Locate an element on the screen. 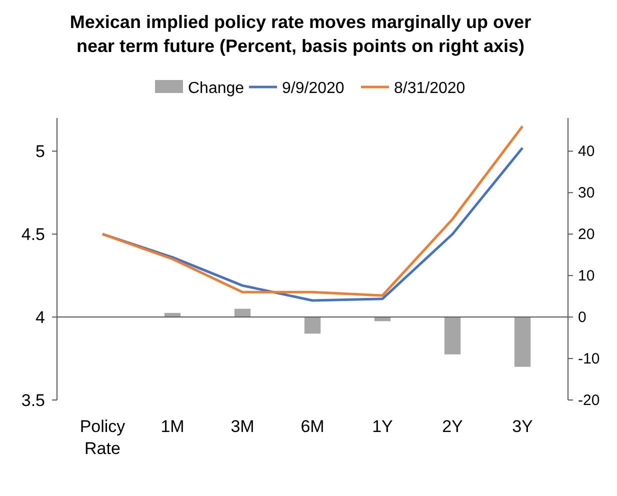 The image size is (617, 496). y-tick-label: 4.5 is located at coordinates (33, 234).